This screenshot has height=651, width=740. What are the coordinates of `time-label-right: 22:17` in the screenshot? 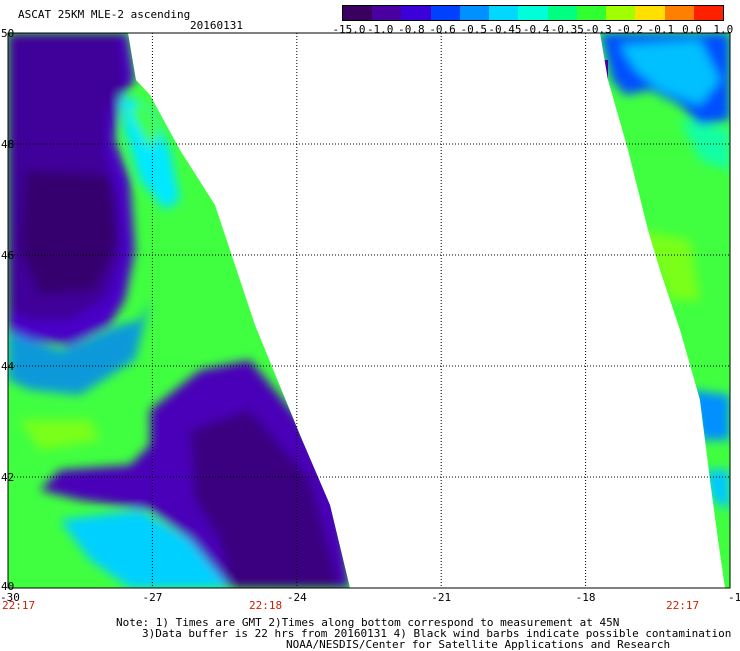 It's located at (683, 605).